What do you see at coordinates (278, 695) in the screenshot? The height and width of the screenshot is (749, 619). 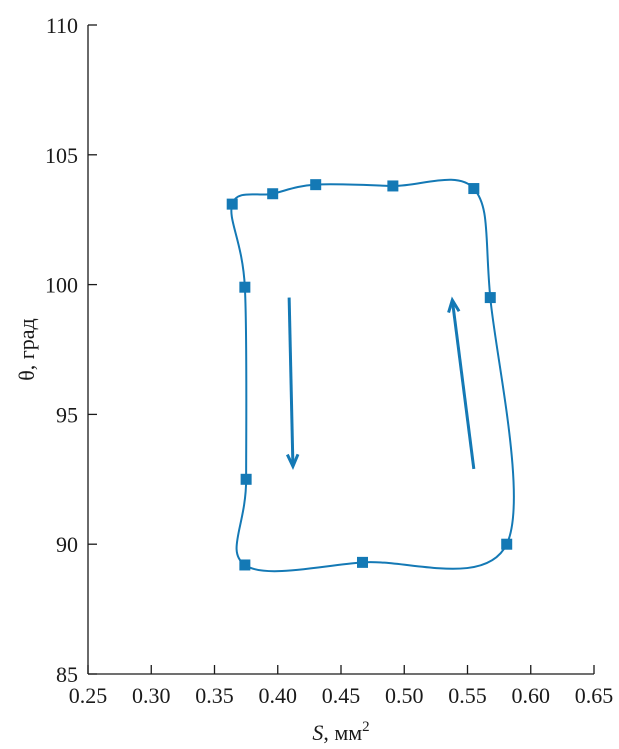 I see `x-tick-label: 0.40` at bounding box center [278, 695].